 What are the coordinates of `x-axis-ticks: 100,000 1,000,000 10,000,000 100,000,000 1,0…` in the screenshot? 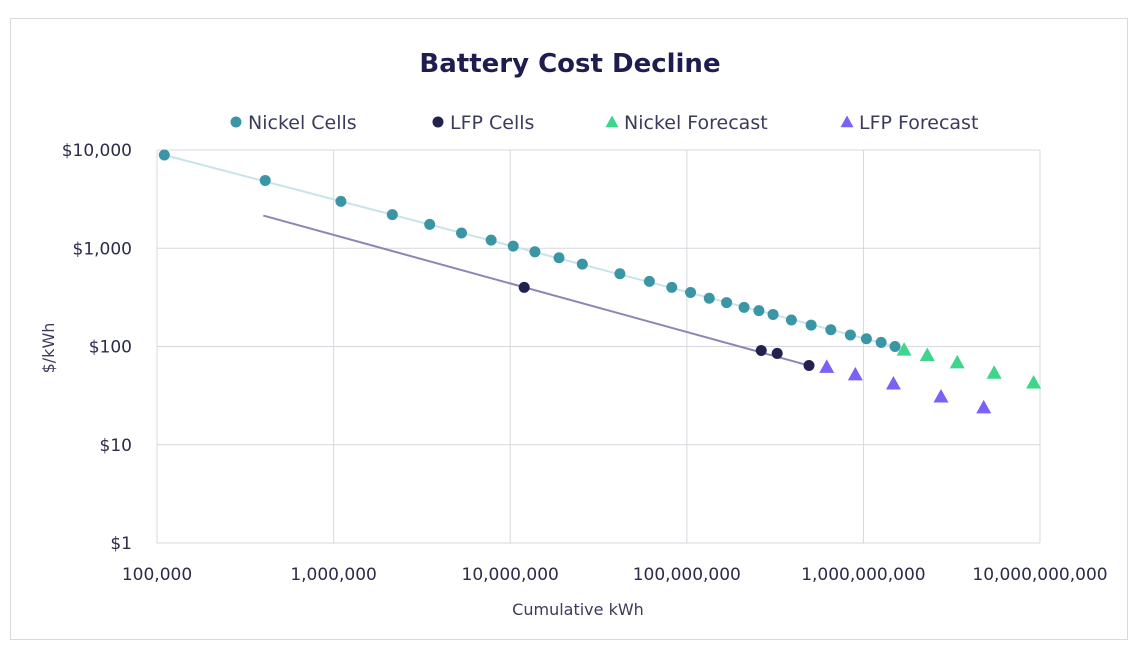 It's located at (615, 575).